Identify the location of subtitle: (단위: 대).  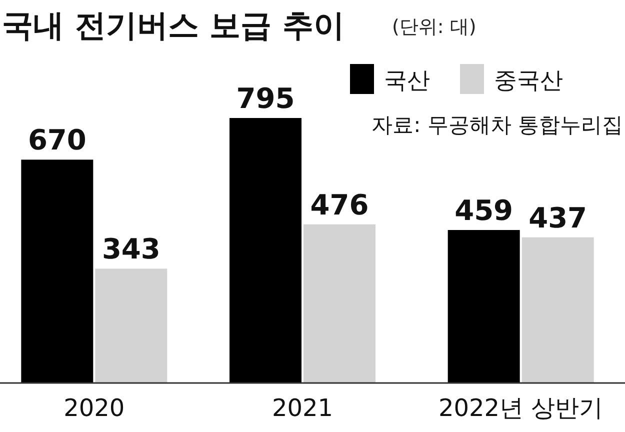
(434, 27).